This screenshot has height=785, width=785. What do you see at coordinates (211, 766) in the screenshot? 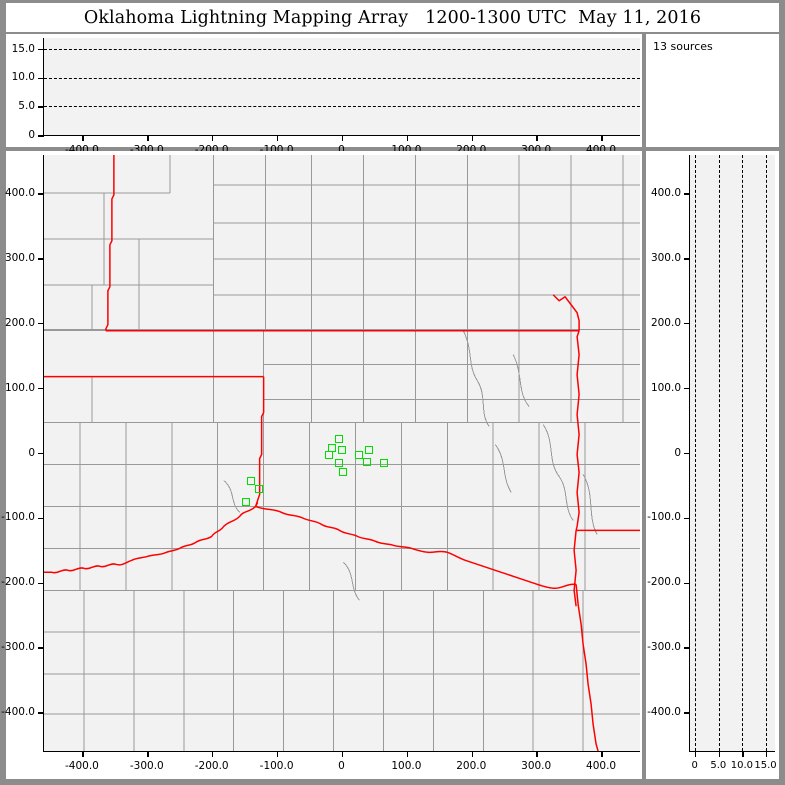
I see `x-axis-tick-label: -200.0` at bounding box center [211, 766].